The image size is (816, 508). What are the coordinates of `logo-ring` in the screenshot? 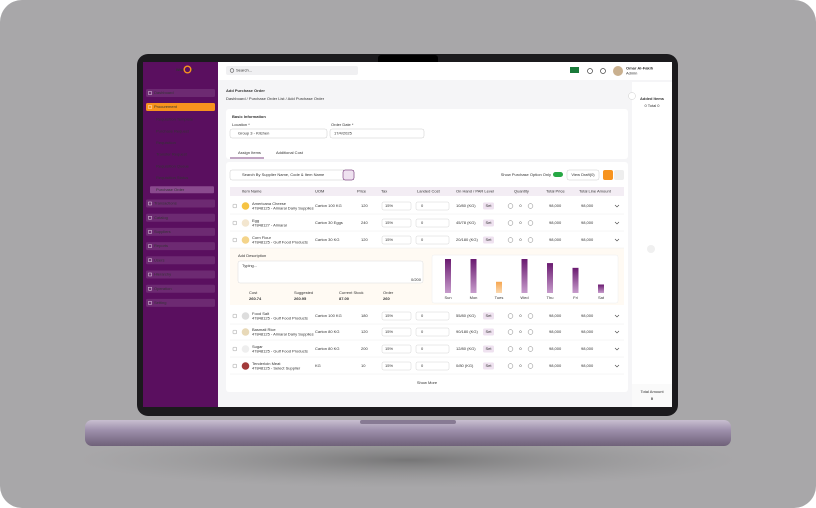 It's located at (187, 69).